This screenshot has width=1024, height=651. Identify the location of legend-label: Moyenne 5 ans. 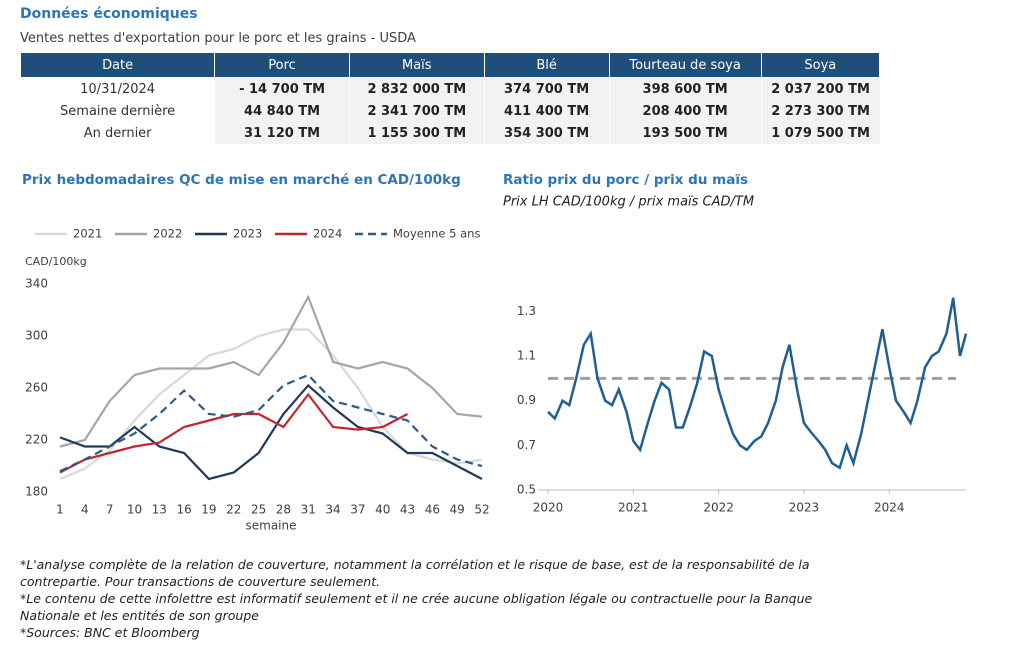
(436, 234).